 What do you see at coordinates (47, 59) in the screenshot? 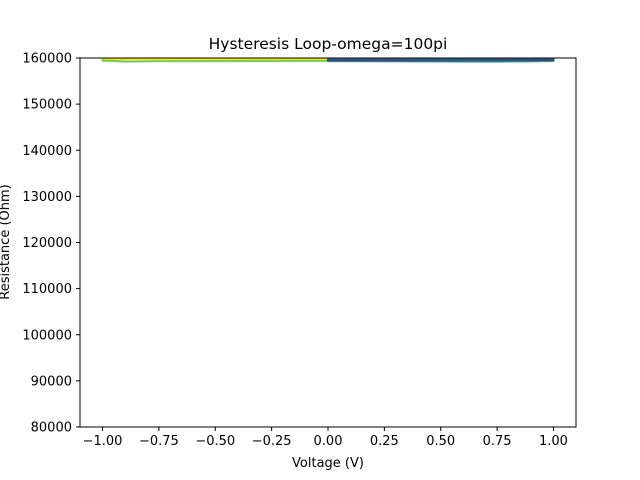
I see `y-tick-label: 160000` at bounding box center [47, 59].